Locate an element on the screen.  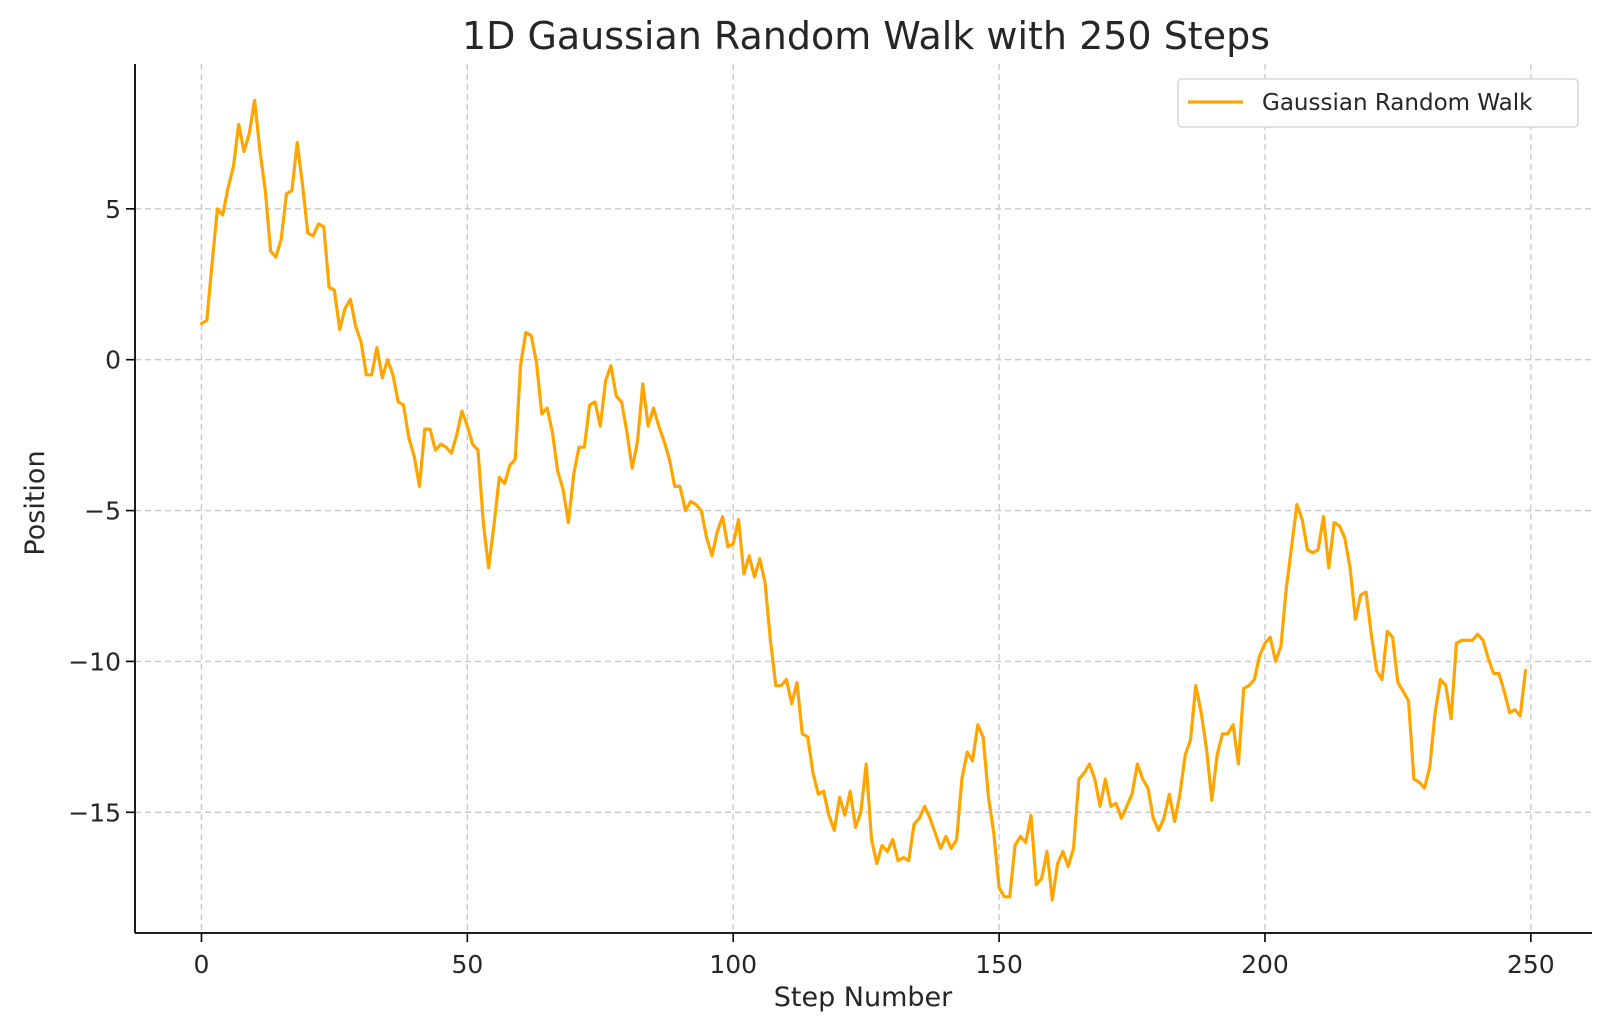
x-tick-label: 200 is located at coordinates (1265, 964).